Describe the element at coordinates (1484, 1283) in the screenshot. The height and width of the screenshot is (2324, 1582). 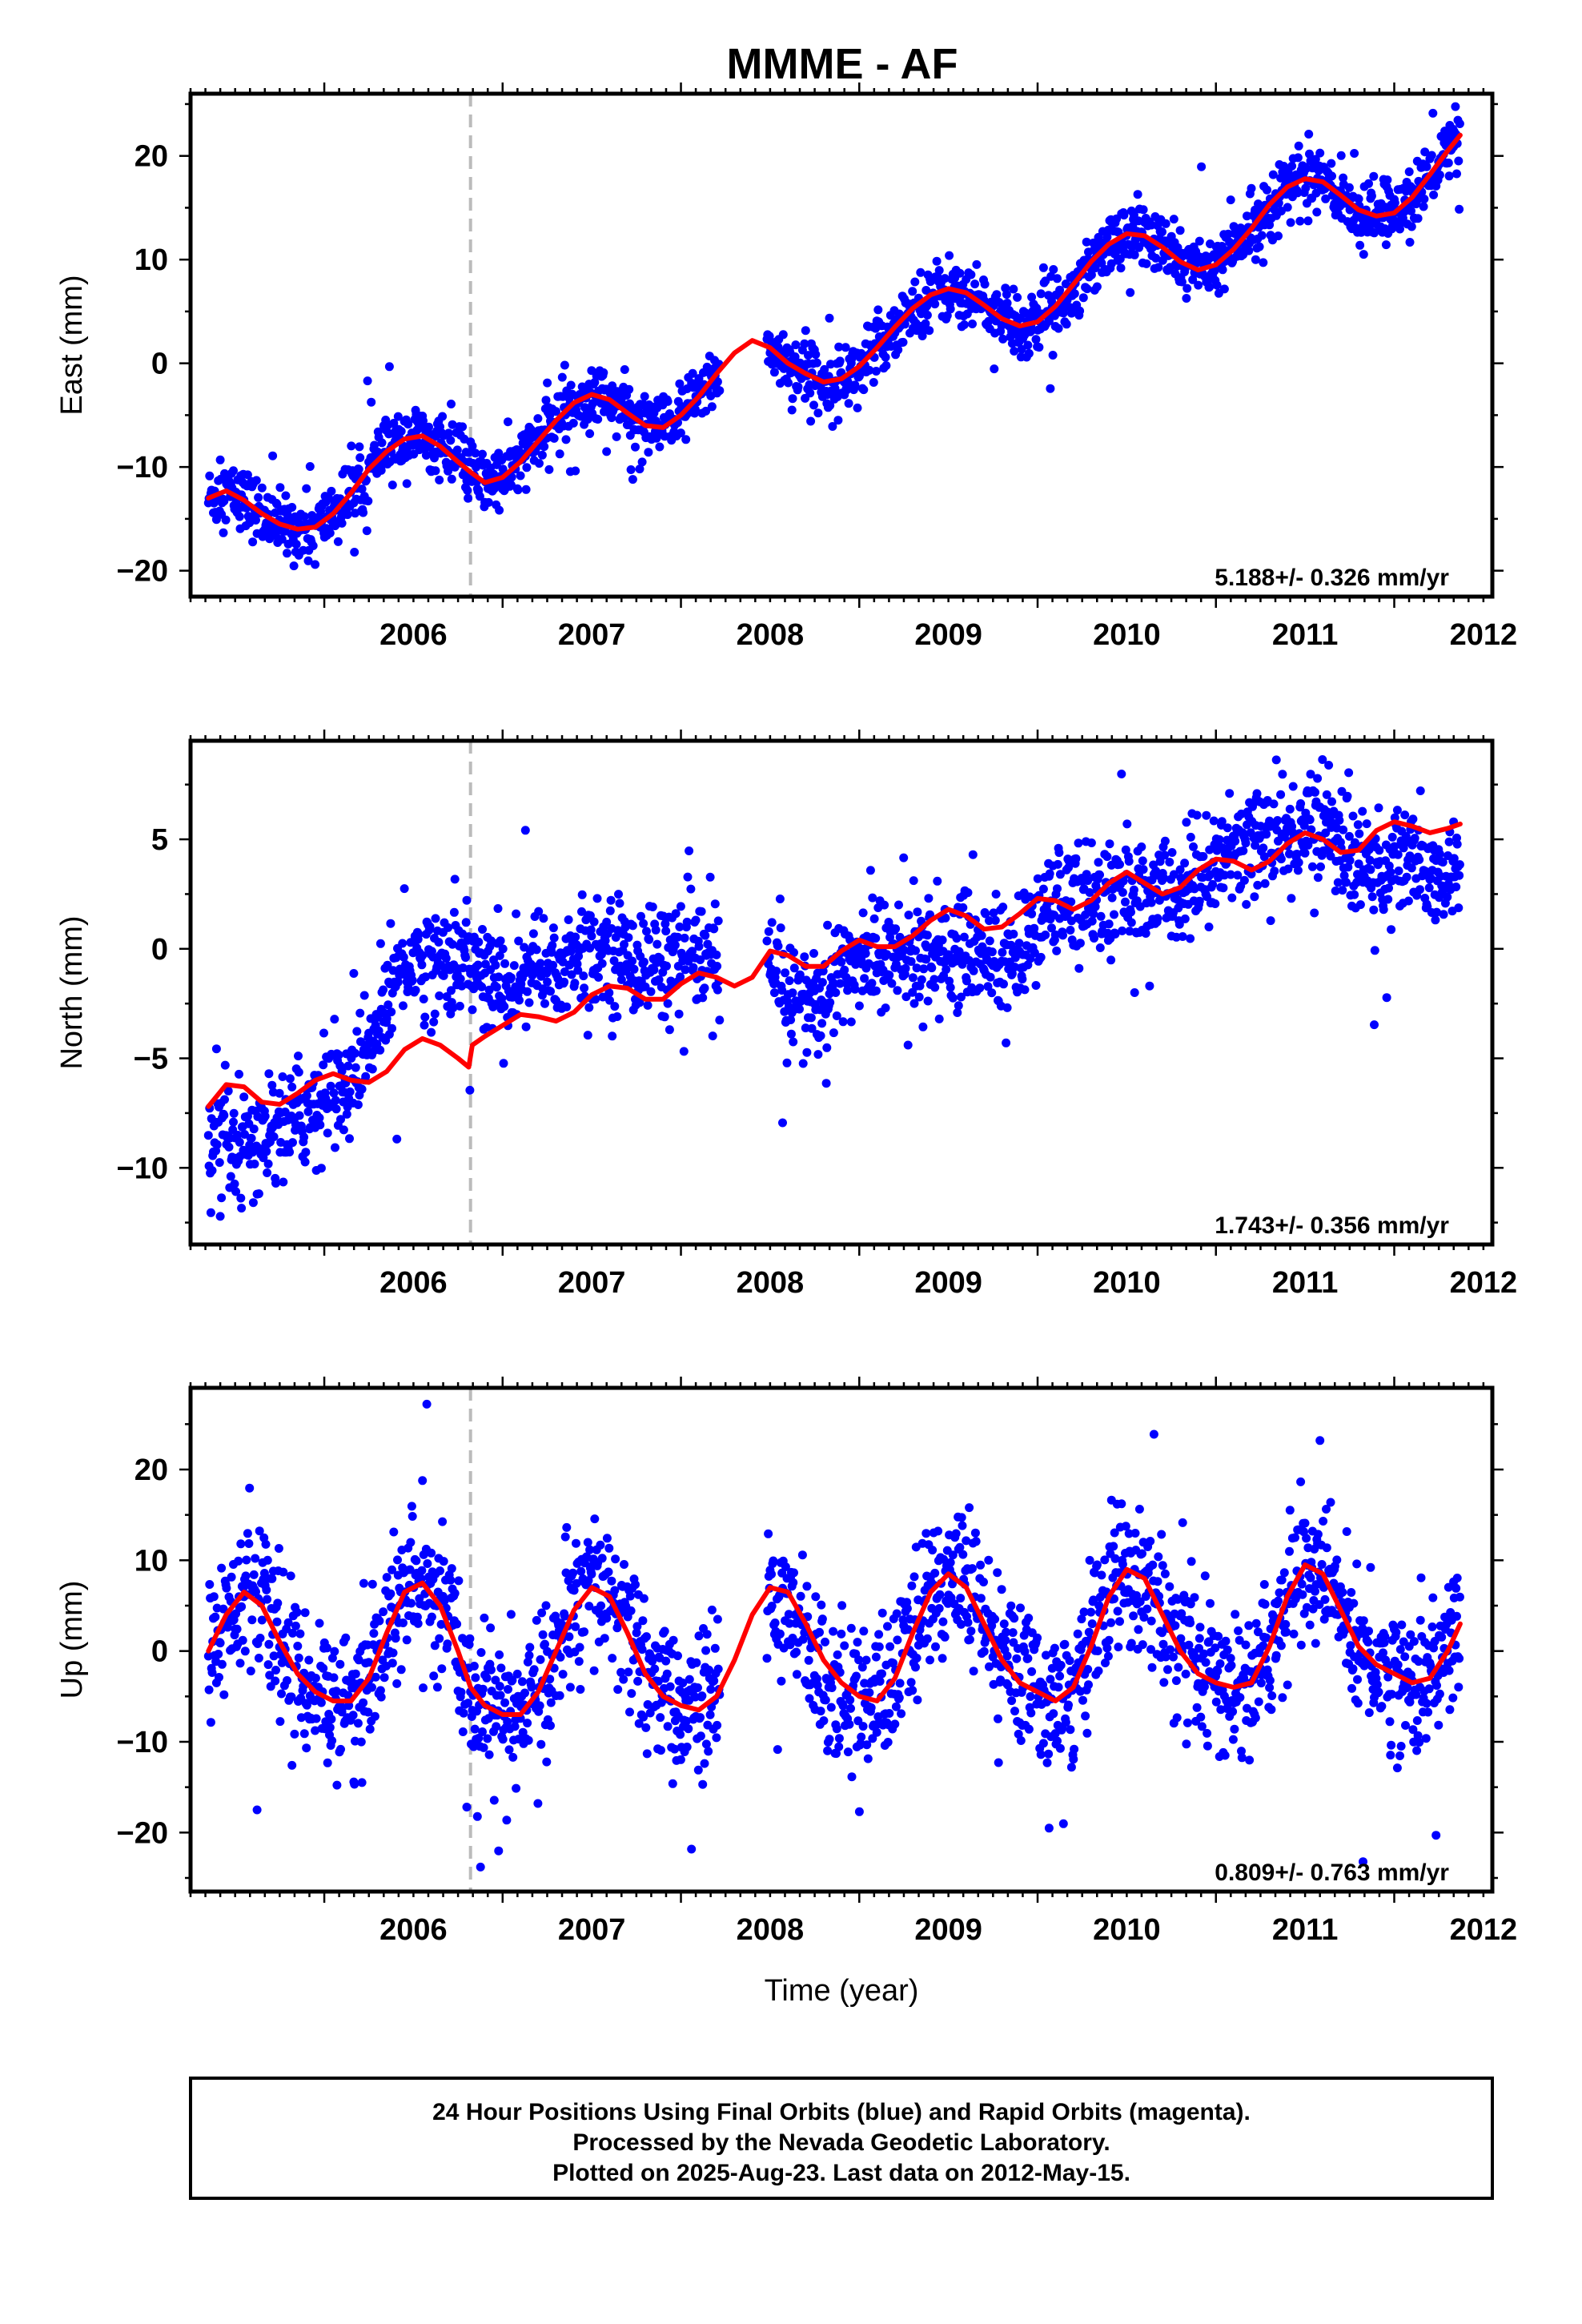
I see `x-tick-label: 2012` at that location.